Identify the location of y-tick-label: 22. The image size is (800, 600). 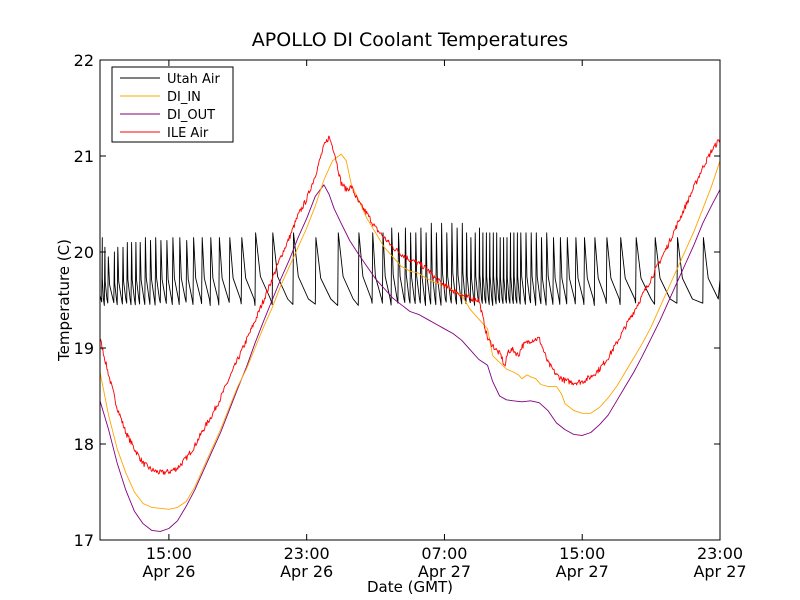
(84, 60).